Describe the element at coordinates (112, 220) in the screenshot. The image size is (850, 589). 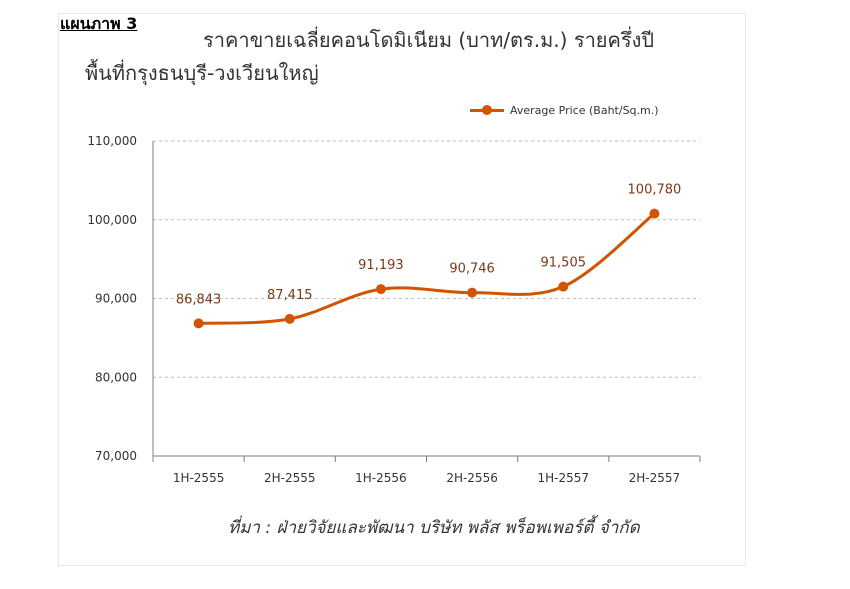
I see `y-tick-label: 100,000` at that location.